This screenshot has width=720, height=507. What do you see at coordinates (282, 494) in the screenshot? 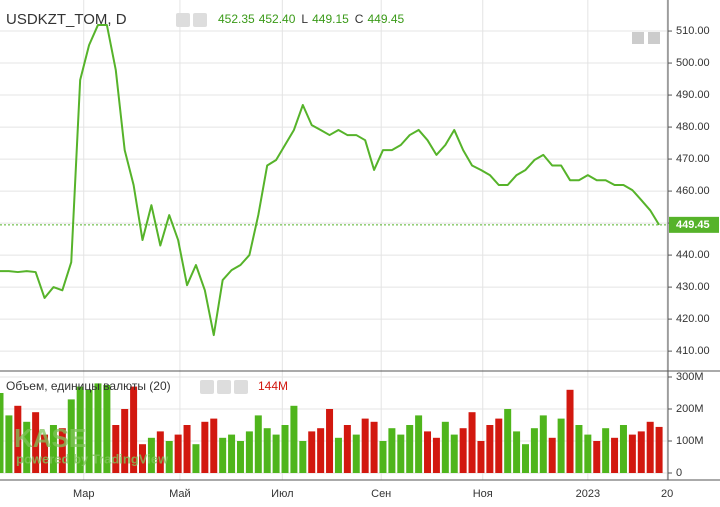
I see `x-tick-label: Июл` at bounding box center [282, 494].